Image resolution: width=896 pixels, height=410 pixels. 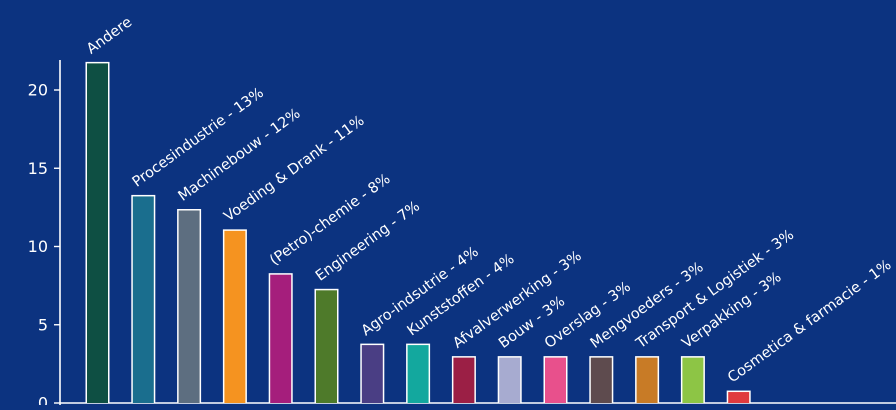 What do you see at coordinates (809, 321) in the screenshot?
I see `category-label: Cosmetica & farmacie - 1%` at bounding box center [809, 321].